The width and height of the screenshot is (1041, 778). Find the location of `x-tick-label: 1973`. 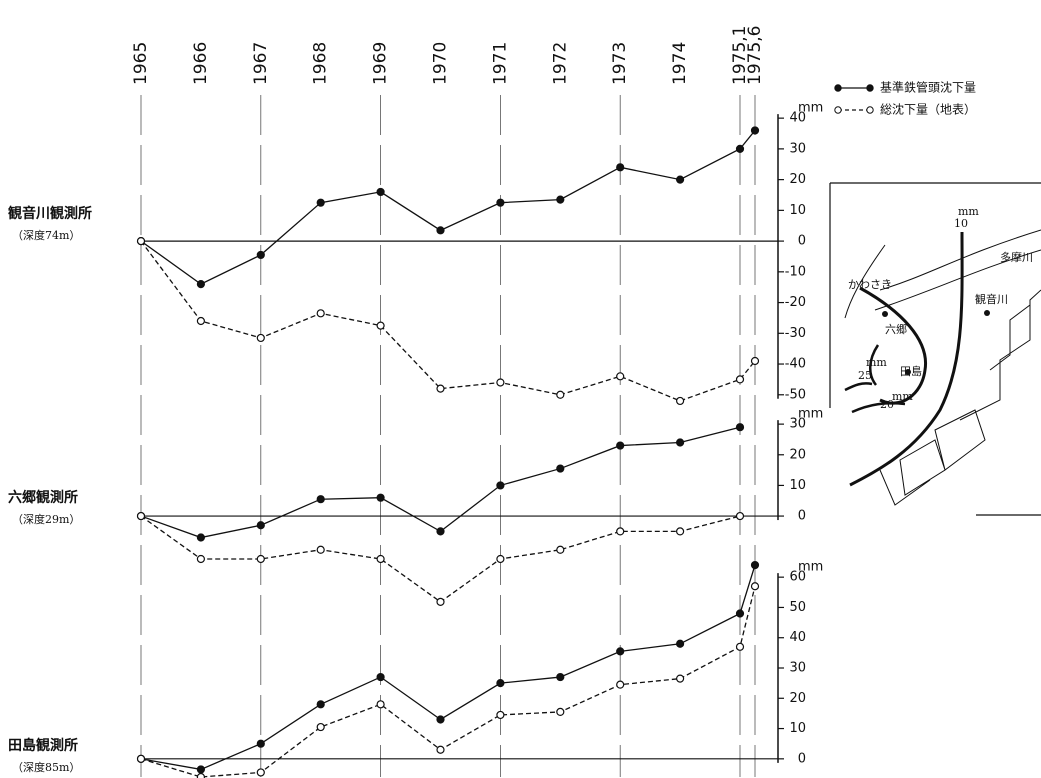

x-tick-label: 1973 is located at coordinates (620, 63).